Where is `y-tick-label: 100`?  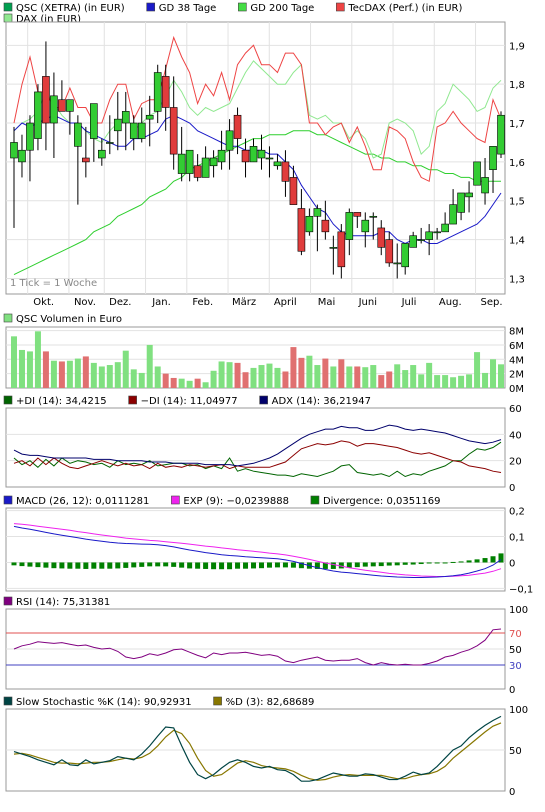
y-tick-label: 100 is located at coordinates (518, 710).